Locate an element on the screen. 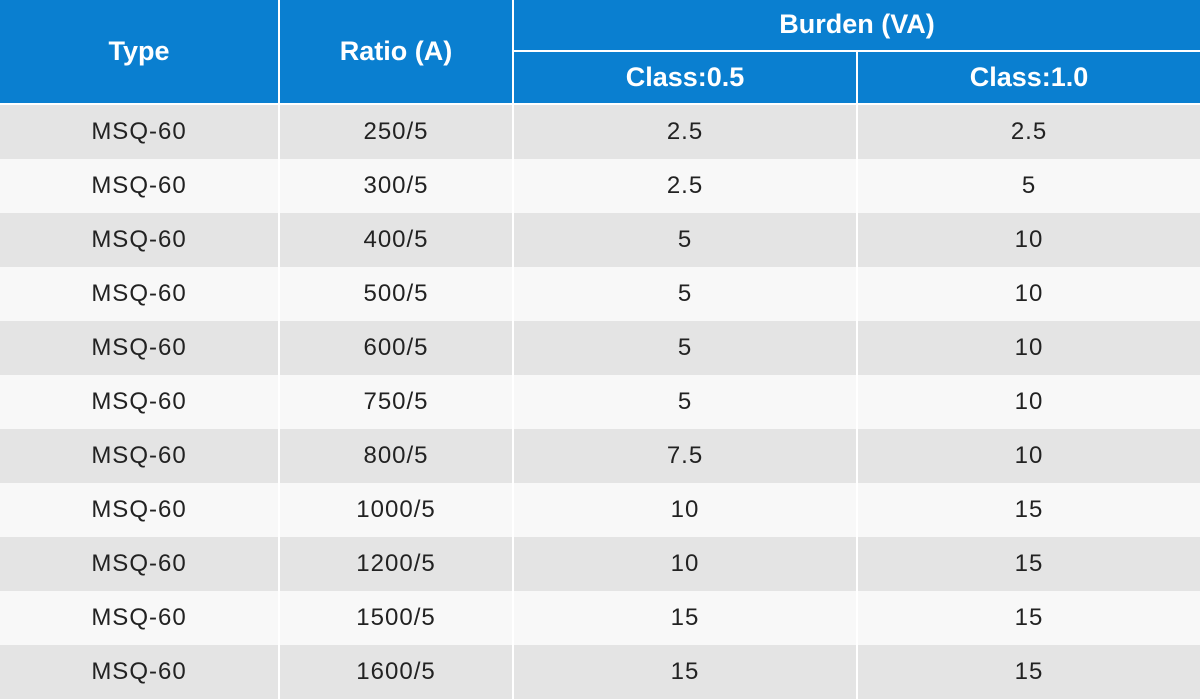 This screenshot has width=1200, height=700. cell-ratio: 600/5 is located at coordinates (396, 348).